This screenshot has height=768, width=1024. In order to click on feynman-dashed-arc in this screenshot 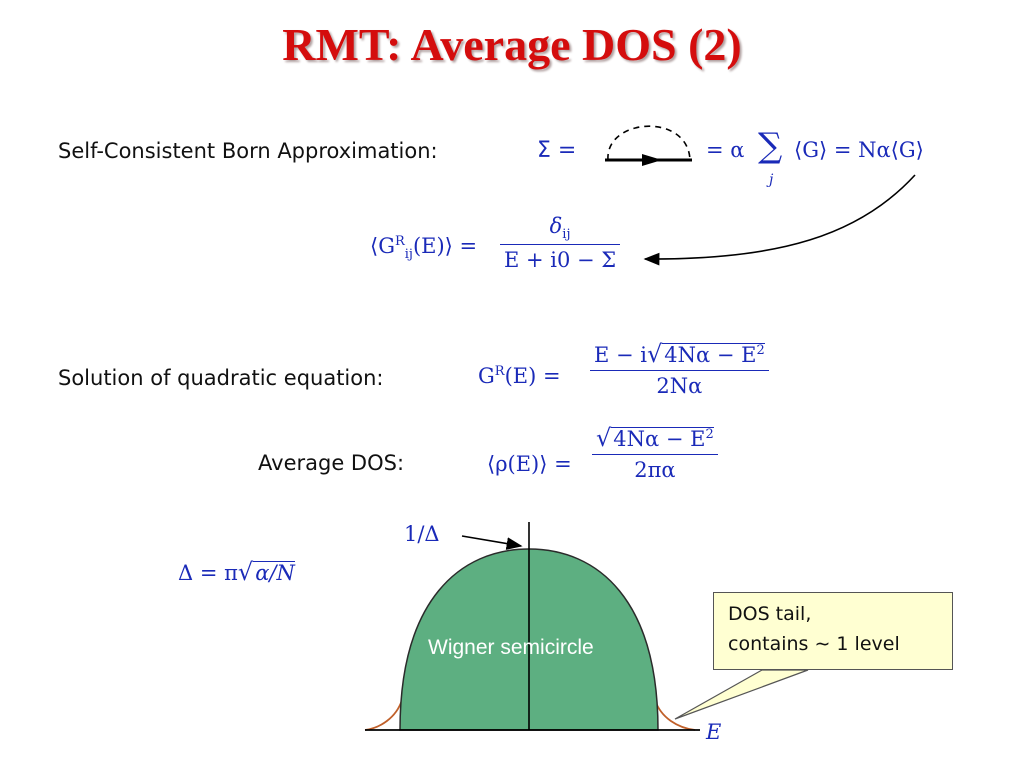, I will do `click(649, 143)`.